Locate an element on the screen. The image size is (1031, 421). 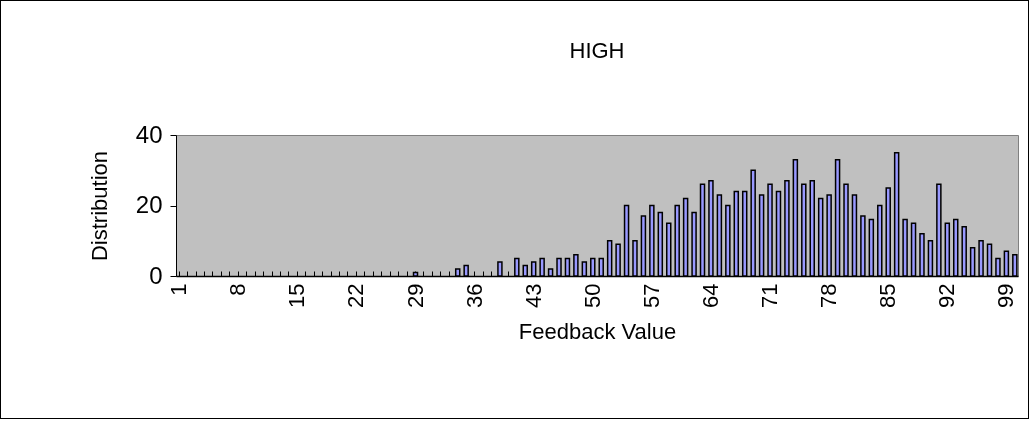
x-tick-label: 92 is located at coordinates (947, 295).